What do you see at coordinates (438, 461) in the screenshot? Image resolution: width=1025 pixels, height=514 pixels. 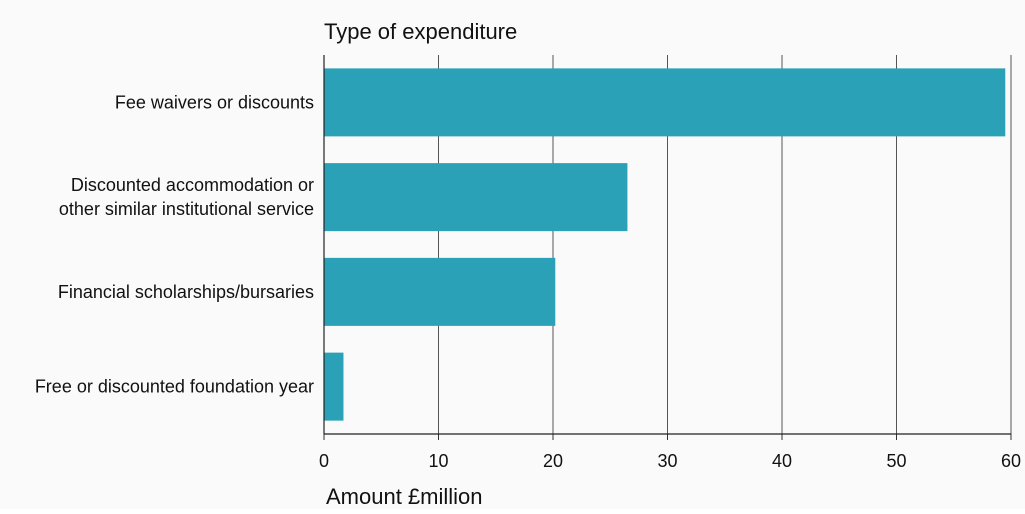 I see `x-tick-label: 10` at bounding box center [438, 461].